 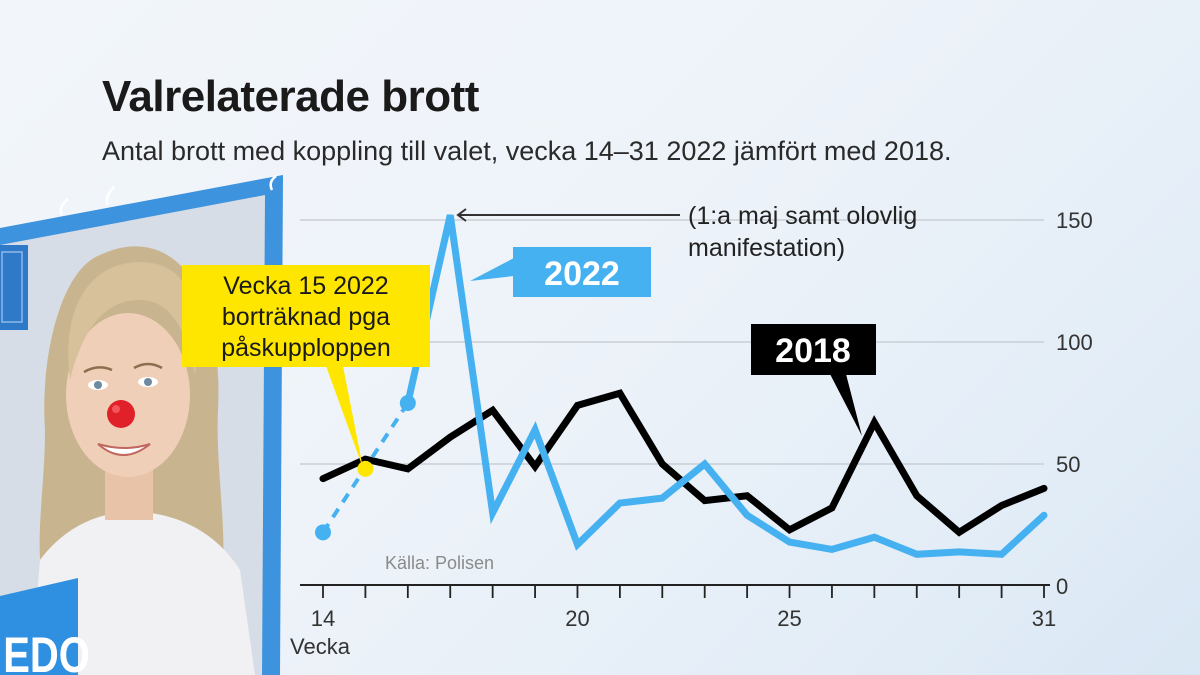 I want to click on series-label-2022: 2022, so click(x=560, y=272).